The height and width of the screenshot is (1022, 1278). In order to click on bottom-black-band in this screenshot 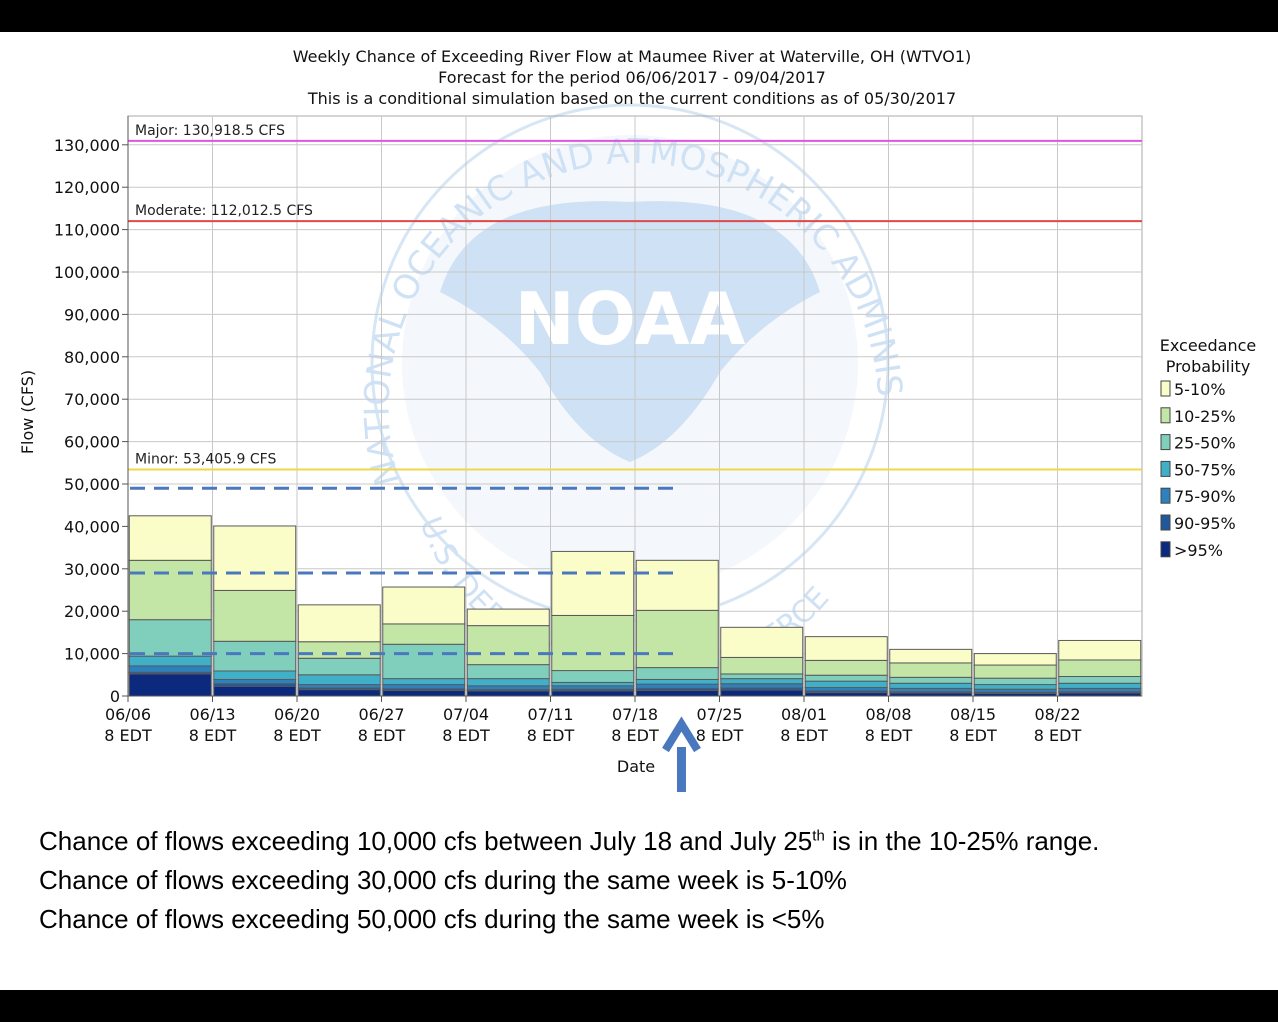, I will do `click(639, 1006)`.